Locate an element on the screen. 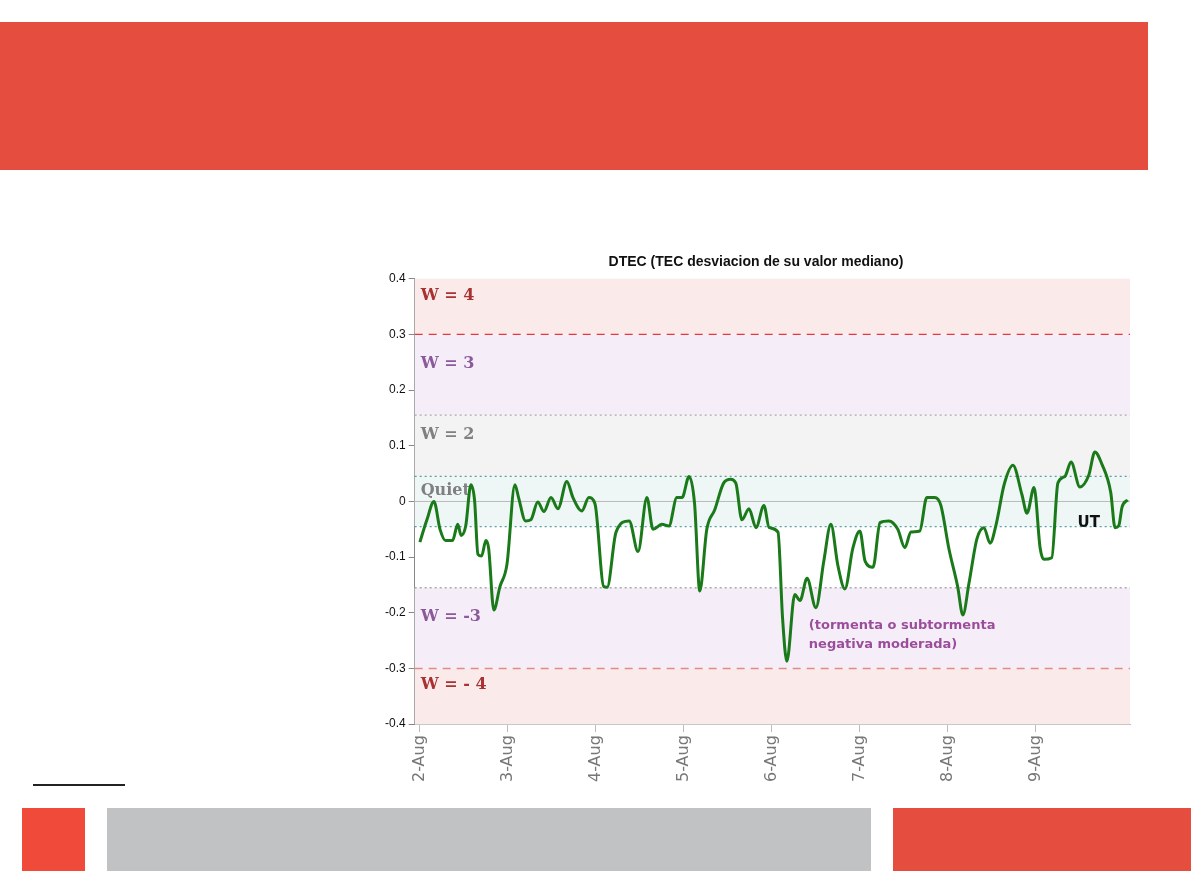  band-label: Quiet is located at coordinates (445, 489).